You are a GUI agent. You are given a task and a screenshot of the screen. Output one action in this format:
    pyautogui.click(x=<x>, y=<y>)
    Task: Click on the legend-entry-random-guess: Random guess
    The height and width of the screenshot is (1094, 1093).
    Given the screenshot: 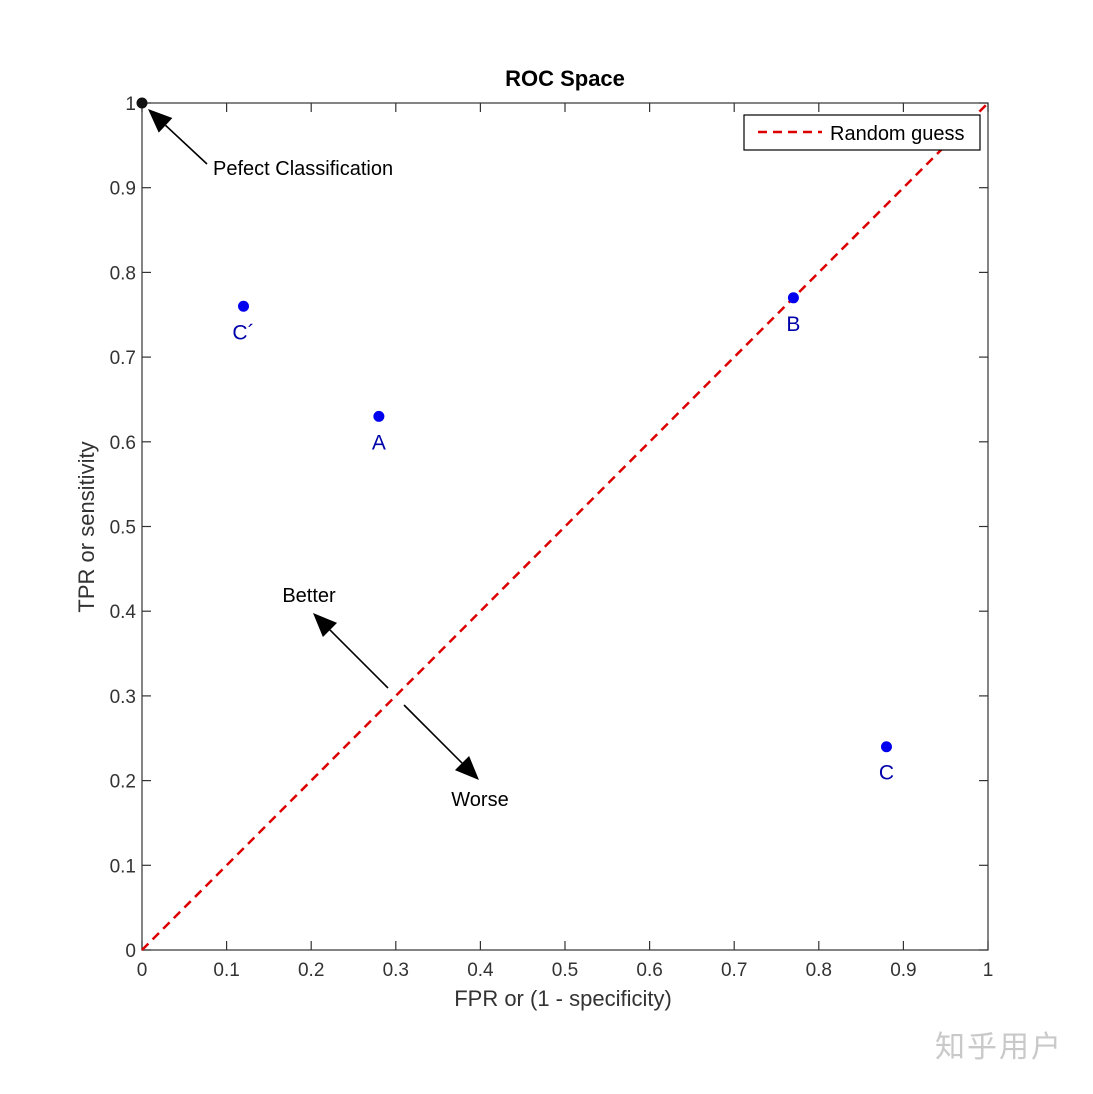 What is the action you would take?
    pyautogui.click(x=897, y=134)
    